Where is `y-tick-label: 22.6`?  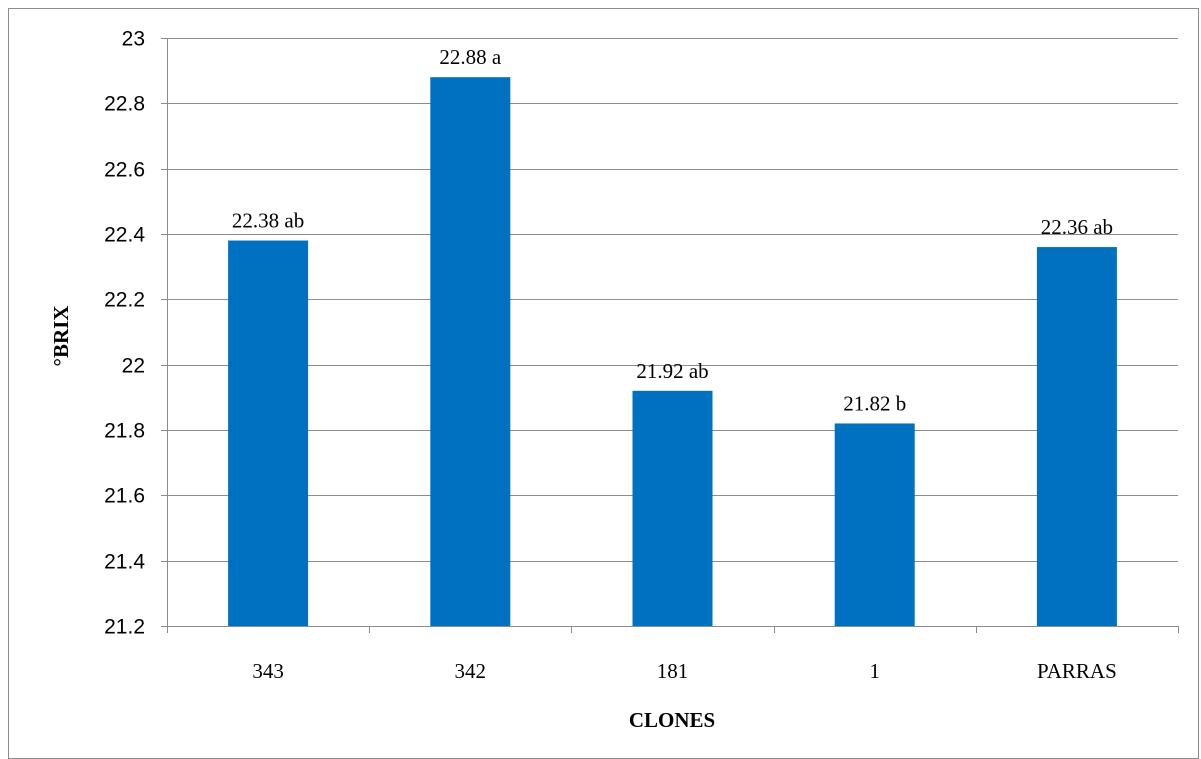 y-tick-label: 22.6 is located at coordinates (124, 170).